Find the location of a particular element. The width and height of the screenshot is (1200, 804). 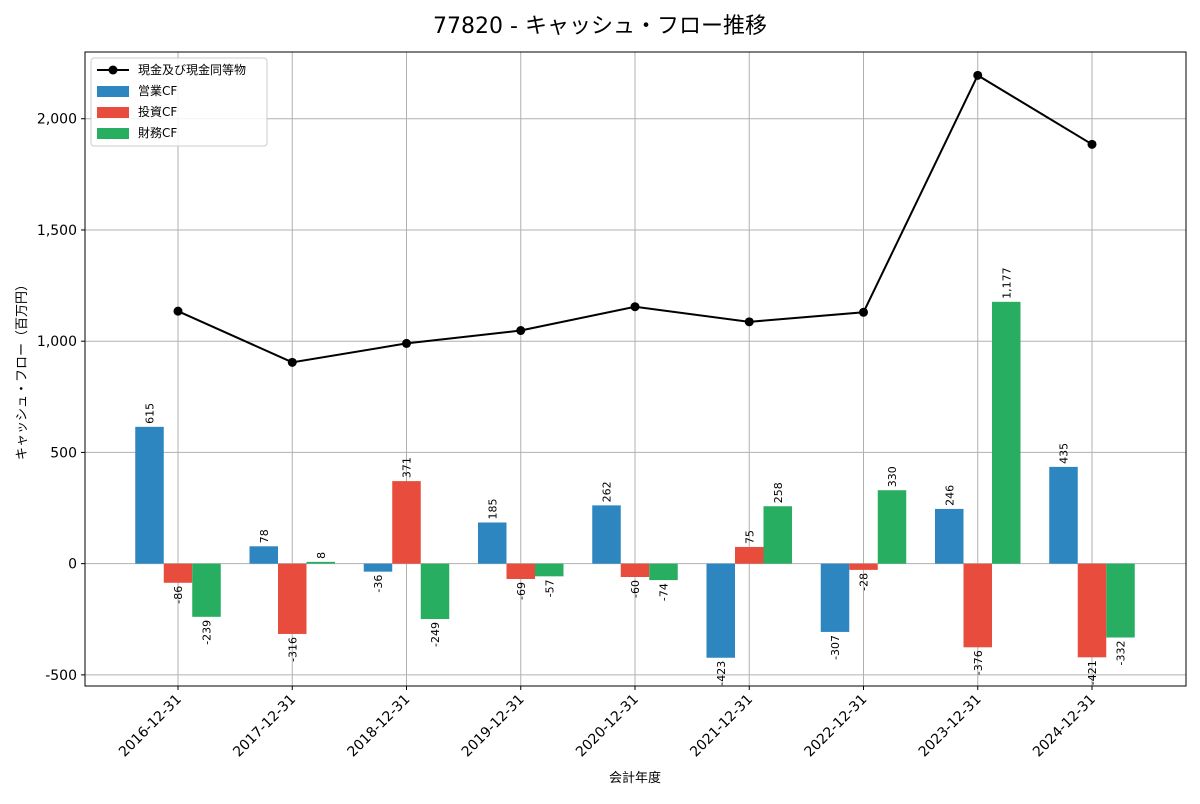

bar-value-label: -376 is located at coordinates (978, 662).